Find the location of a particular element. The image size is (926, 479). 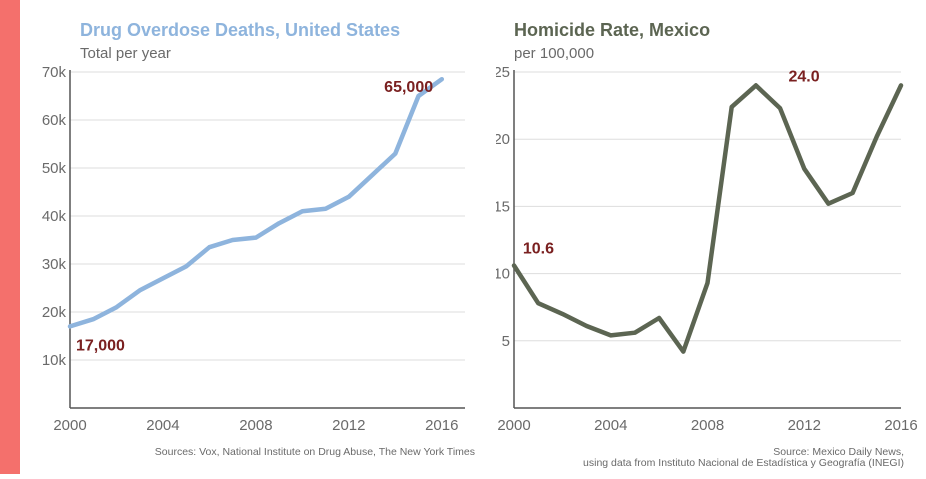

chart-title: Drug Overdose Deaths, United States is located at coordinates (240, 30).